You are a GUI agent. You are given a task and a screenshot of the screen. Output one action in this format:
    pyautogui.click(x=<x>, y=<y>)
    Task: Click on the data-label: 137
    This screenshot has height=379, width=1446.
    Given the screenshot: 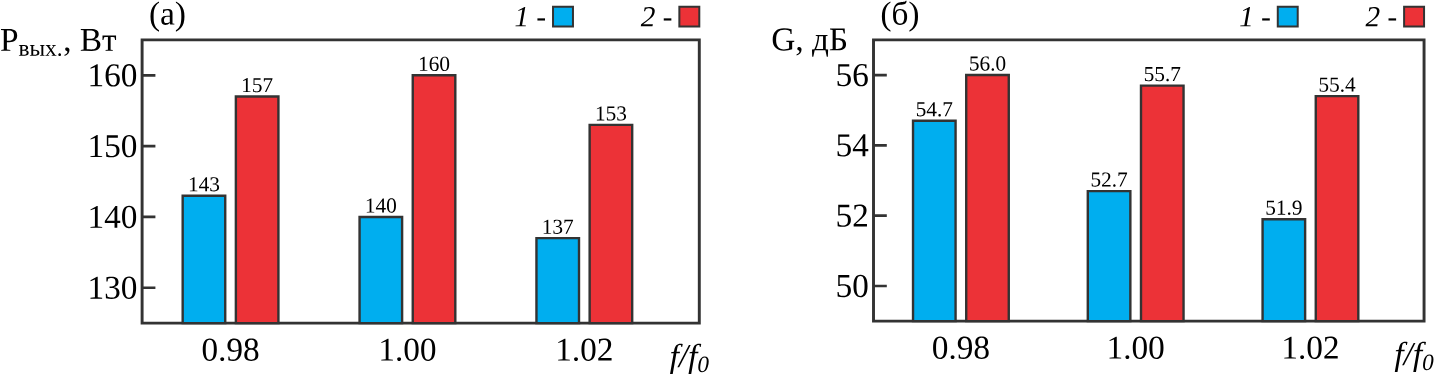 What is the action you would take?
    pyautogui.click(x=558, y=226)
    